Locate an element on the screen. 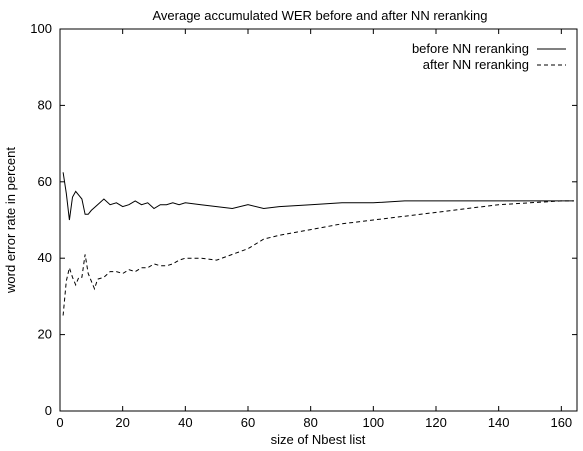 The height and width of the screenshot is (451, 583). series-line-before-reranking is located at coordinates (318, 196).